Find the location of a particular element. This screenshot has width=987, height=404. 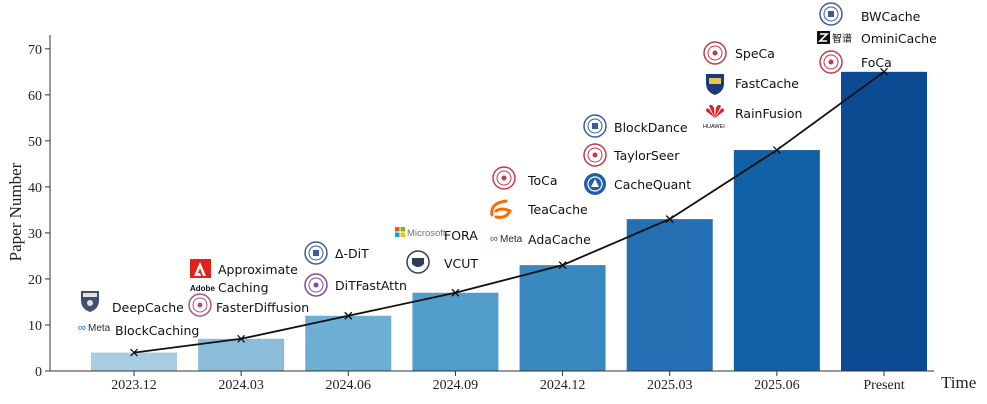

bar-2024.06 is located at coordinates (348, 343).